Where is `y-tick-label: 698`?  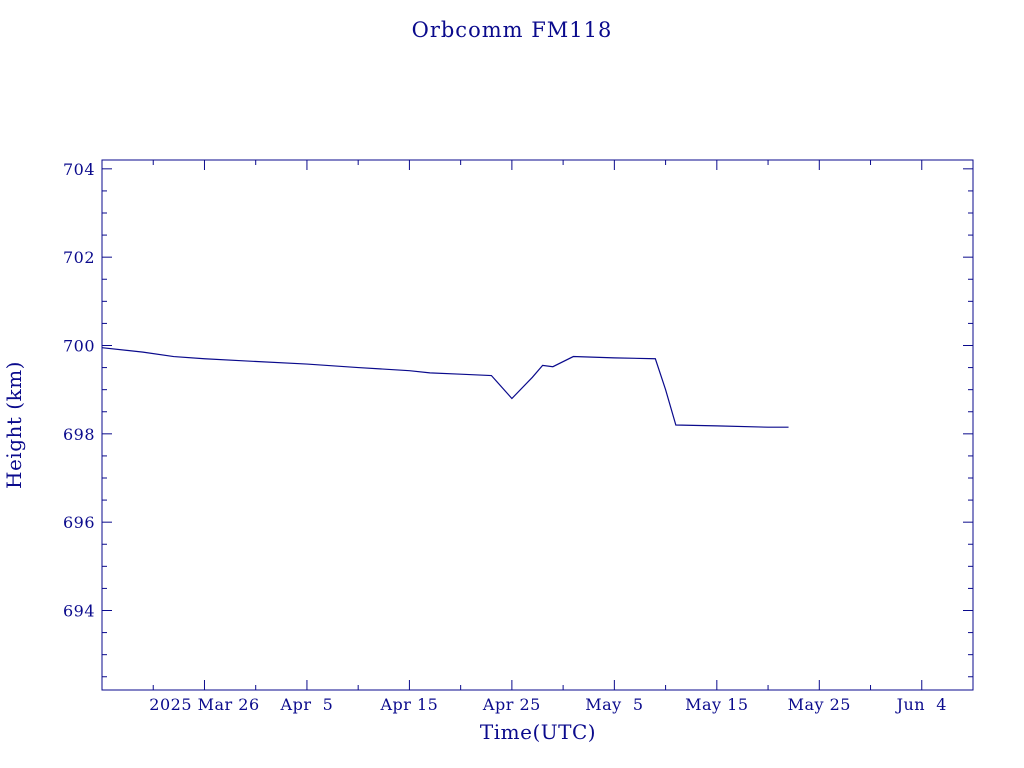
y-tick-label: 698 is located at coordinates (79, 434).